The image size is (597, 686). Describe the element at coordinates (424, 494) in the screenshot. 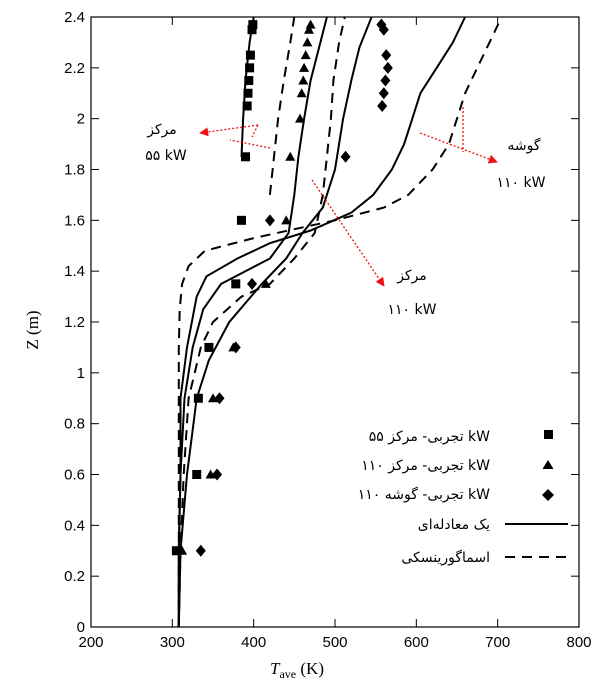

I see `legend-label-exp-corner-110: تجربی- گوشه ۱۱۰ kW` at that location.